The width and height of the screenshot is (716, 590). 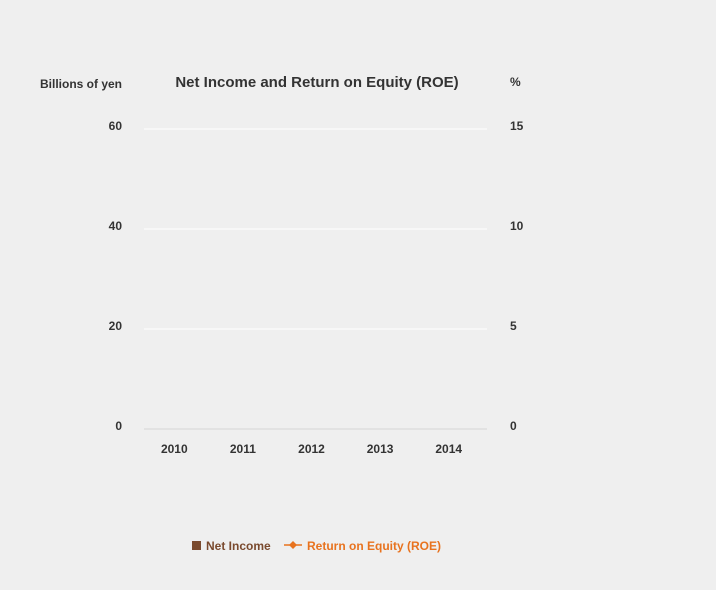 I want to click on x-axis-ticks: 2010 2011 2012 2013 2014, so click(x=311, y=449).